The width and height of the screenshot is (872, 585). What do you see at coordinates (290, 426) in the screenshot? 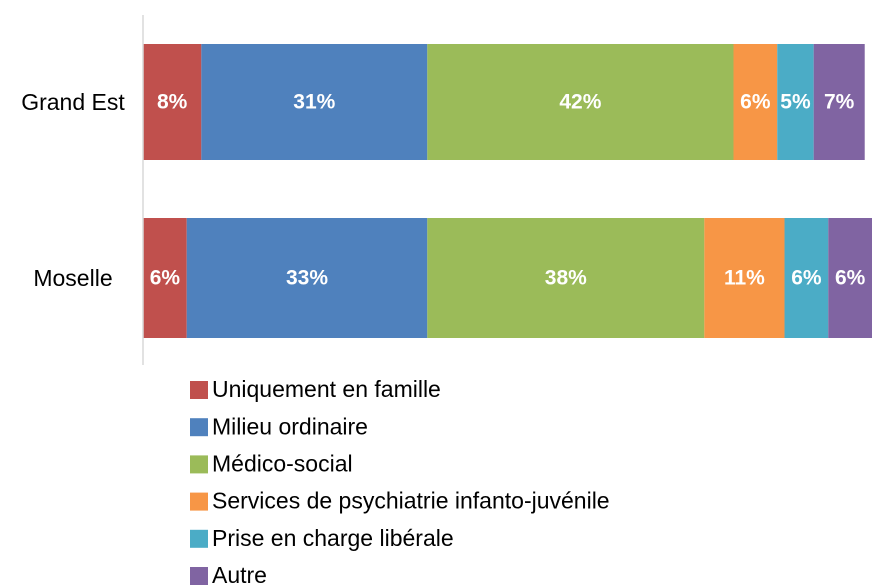
I see `legend-label: Milieu ordinaire` at bounding box center [290, 426].